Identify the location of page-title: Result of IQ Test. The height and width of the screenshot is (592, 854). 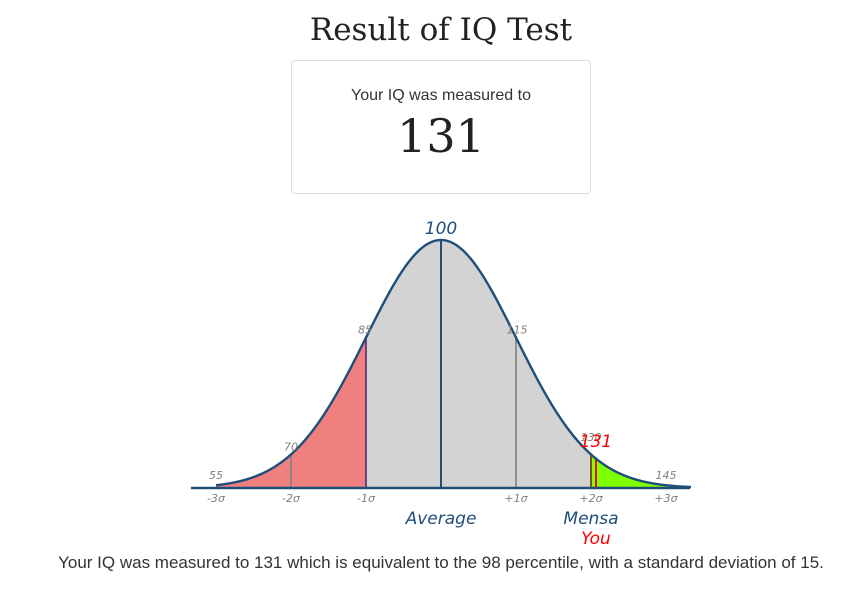
(441, 30).